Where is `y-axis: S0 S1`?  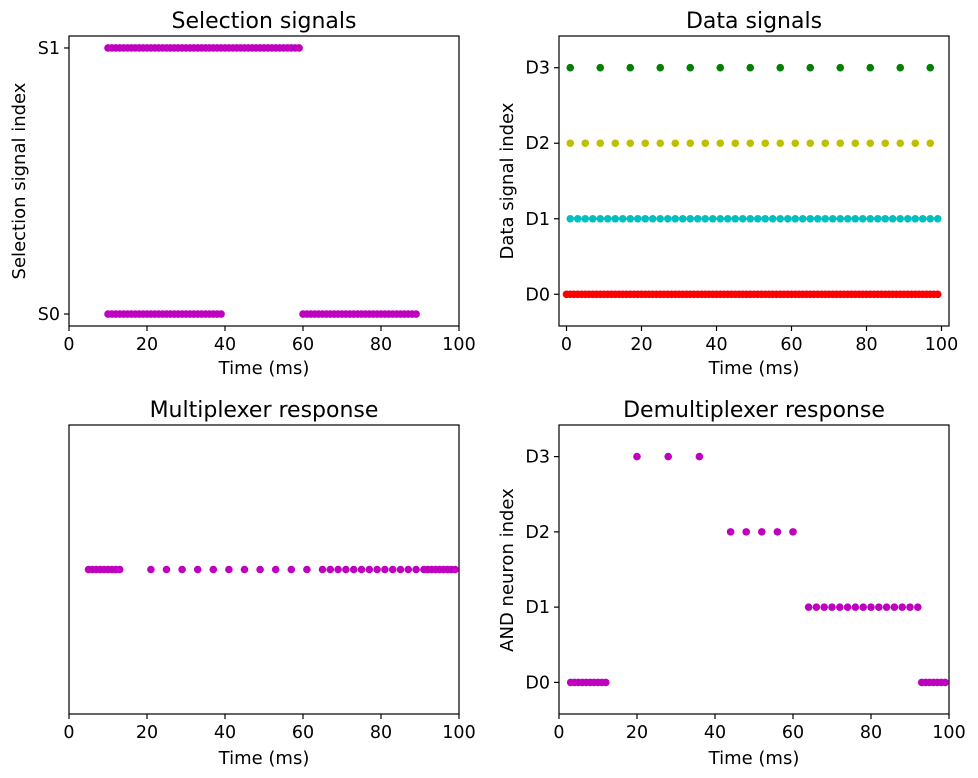
y-axis: S0 S1 is located at coordinates (53, 182).